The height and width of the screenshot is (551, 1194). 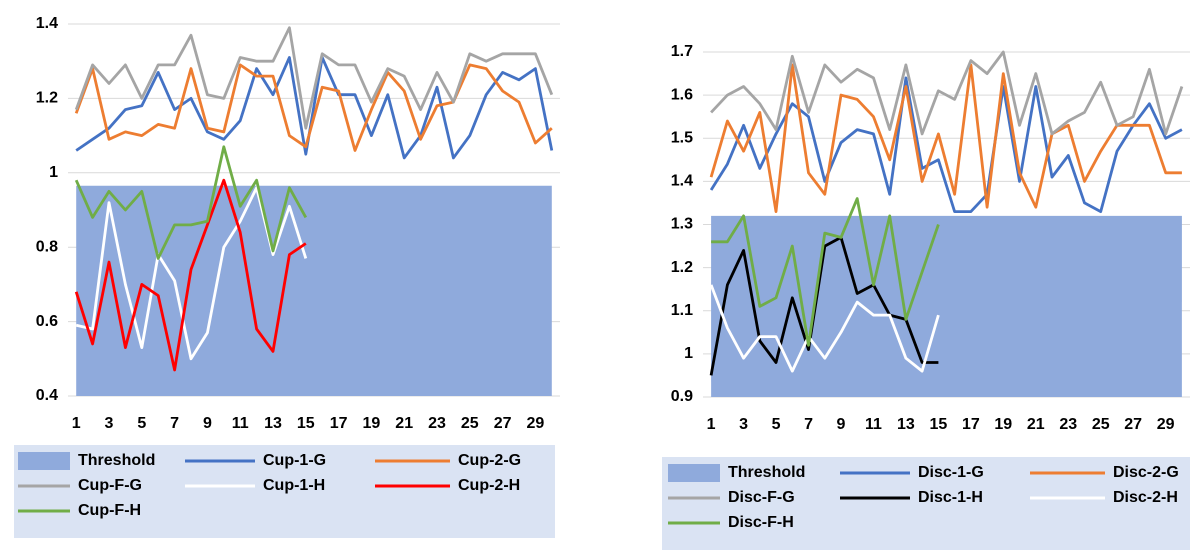 I want to click on legend-label: Cup-2-G, so click(x=489, y=460).